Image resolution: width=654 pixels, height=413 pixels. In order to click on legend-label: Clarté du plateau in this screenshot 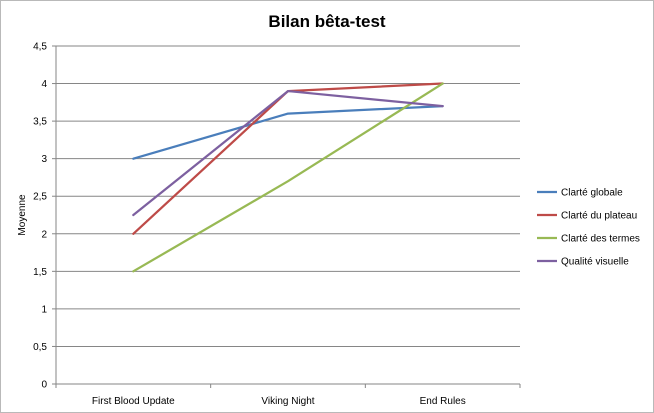, I will do `click(599, 216)`.